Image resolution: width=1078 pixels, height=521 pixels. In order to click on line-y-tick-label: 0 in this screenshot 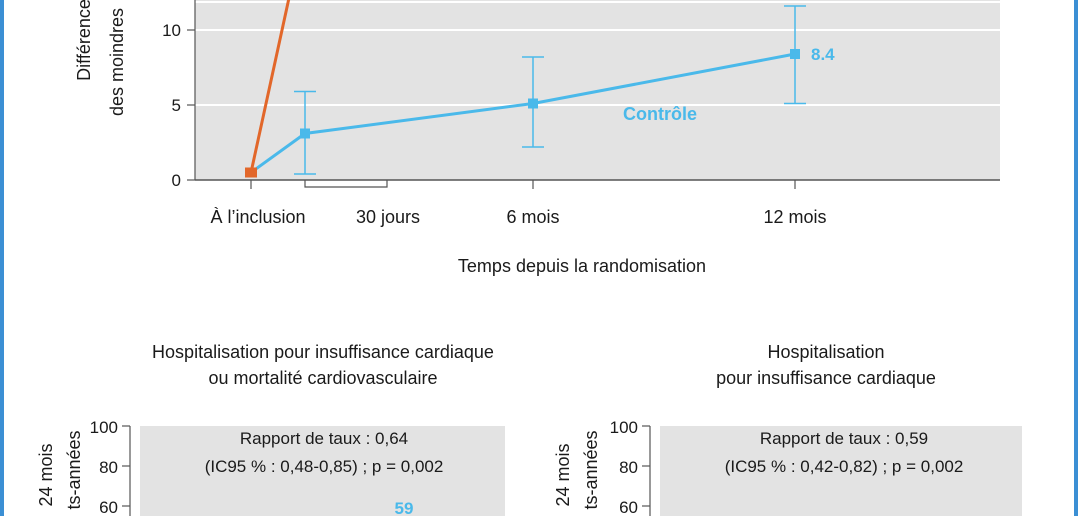, I will do `click(176, 180)`.